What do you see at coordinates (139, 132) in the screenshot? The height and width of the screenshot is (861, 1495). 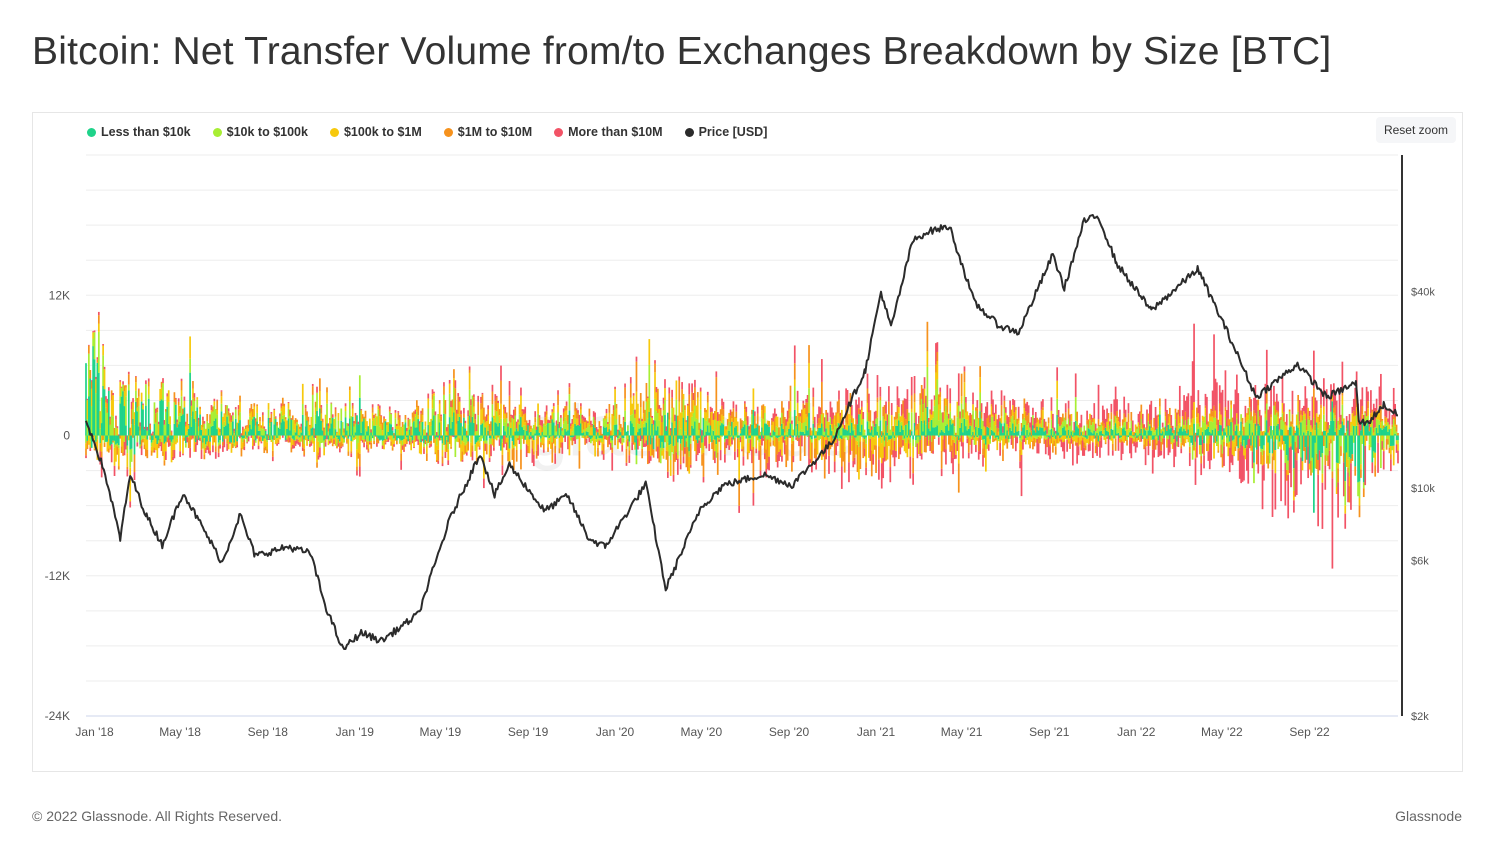 I see `legend-item-0: Less than $10k` at bounding box center [139, 132].